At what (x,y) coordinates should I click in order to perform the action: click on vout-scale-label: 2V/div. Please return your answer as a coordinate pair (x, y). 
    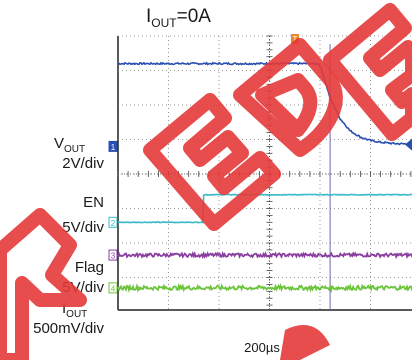
    Looking at the image, I should click on (83, 163).